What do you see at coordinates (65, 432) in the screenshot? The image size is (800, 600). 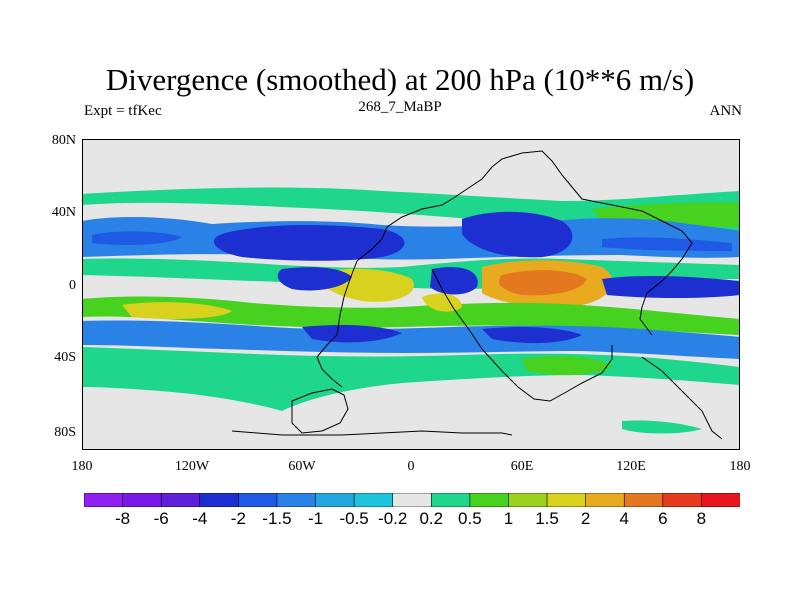 I see `y-tick-label: 80S` at bounding box center [65, 432].